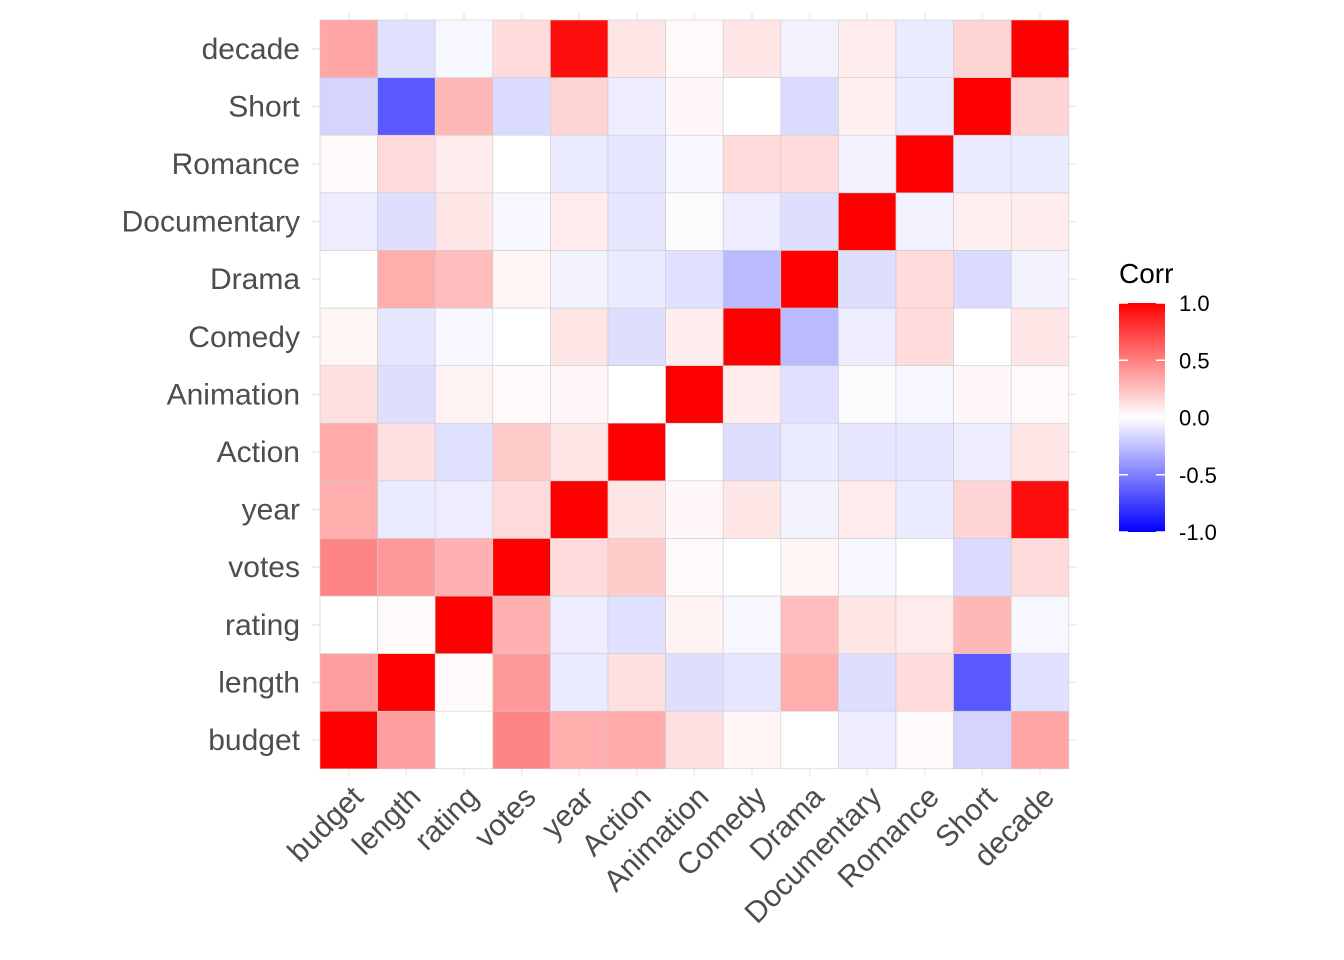 The height and width of the screenshot is (960, 1344). What do you see at coordinates (752, 682) in the screenshot?
I see `cell-length-comedy` at bounding box center [752, 682].